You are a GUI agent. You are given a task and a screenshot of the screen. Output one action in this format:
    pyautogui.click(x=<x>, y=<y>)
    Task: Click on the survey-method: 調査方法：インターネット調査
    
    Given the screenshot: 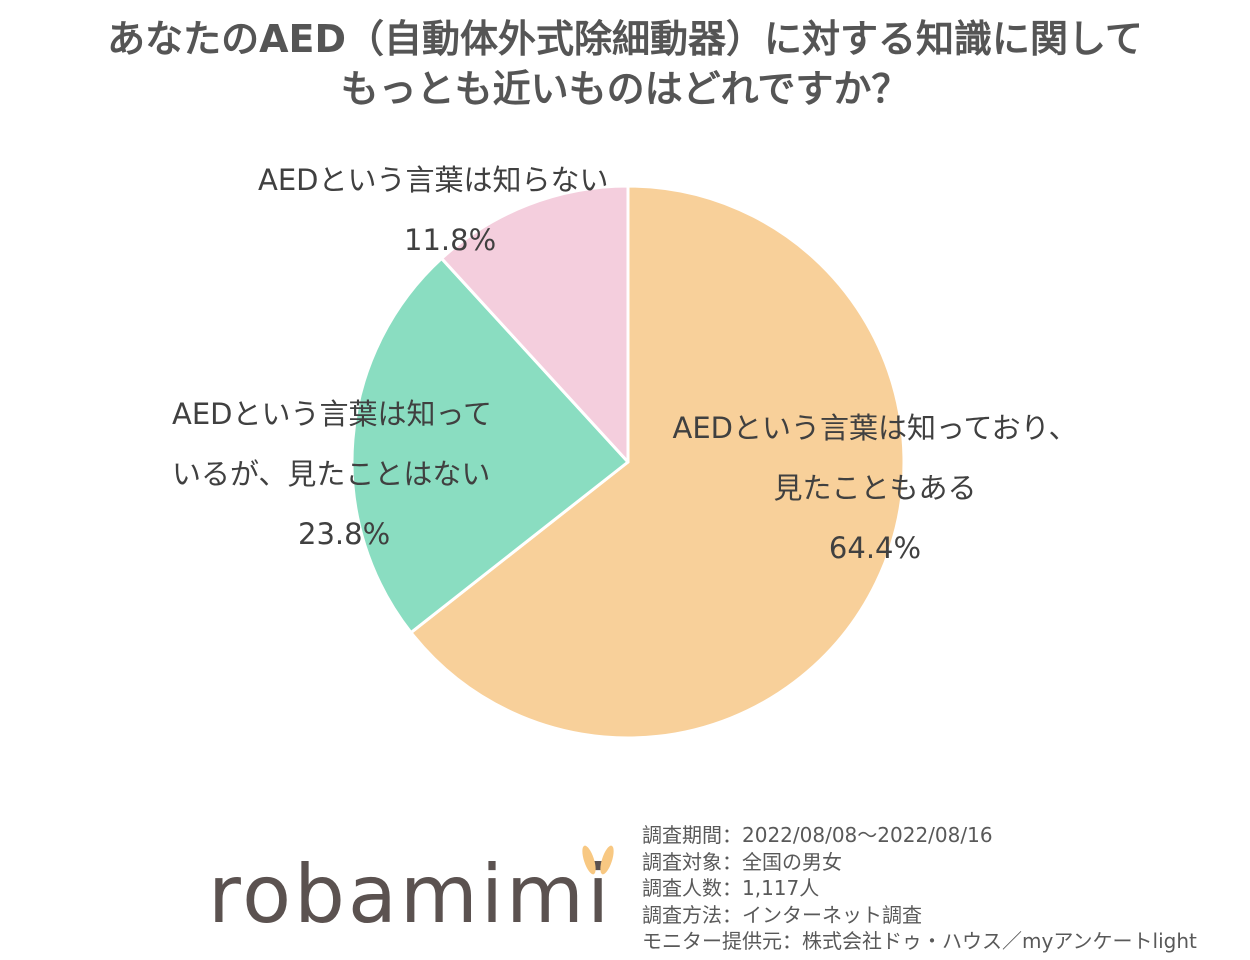 What is the action you would take?
    pyautogui.click(x=782, y=914)
    